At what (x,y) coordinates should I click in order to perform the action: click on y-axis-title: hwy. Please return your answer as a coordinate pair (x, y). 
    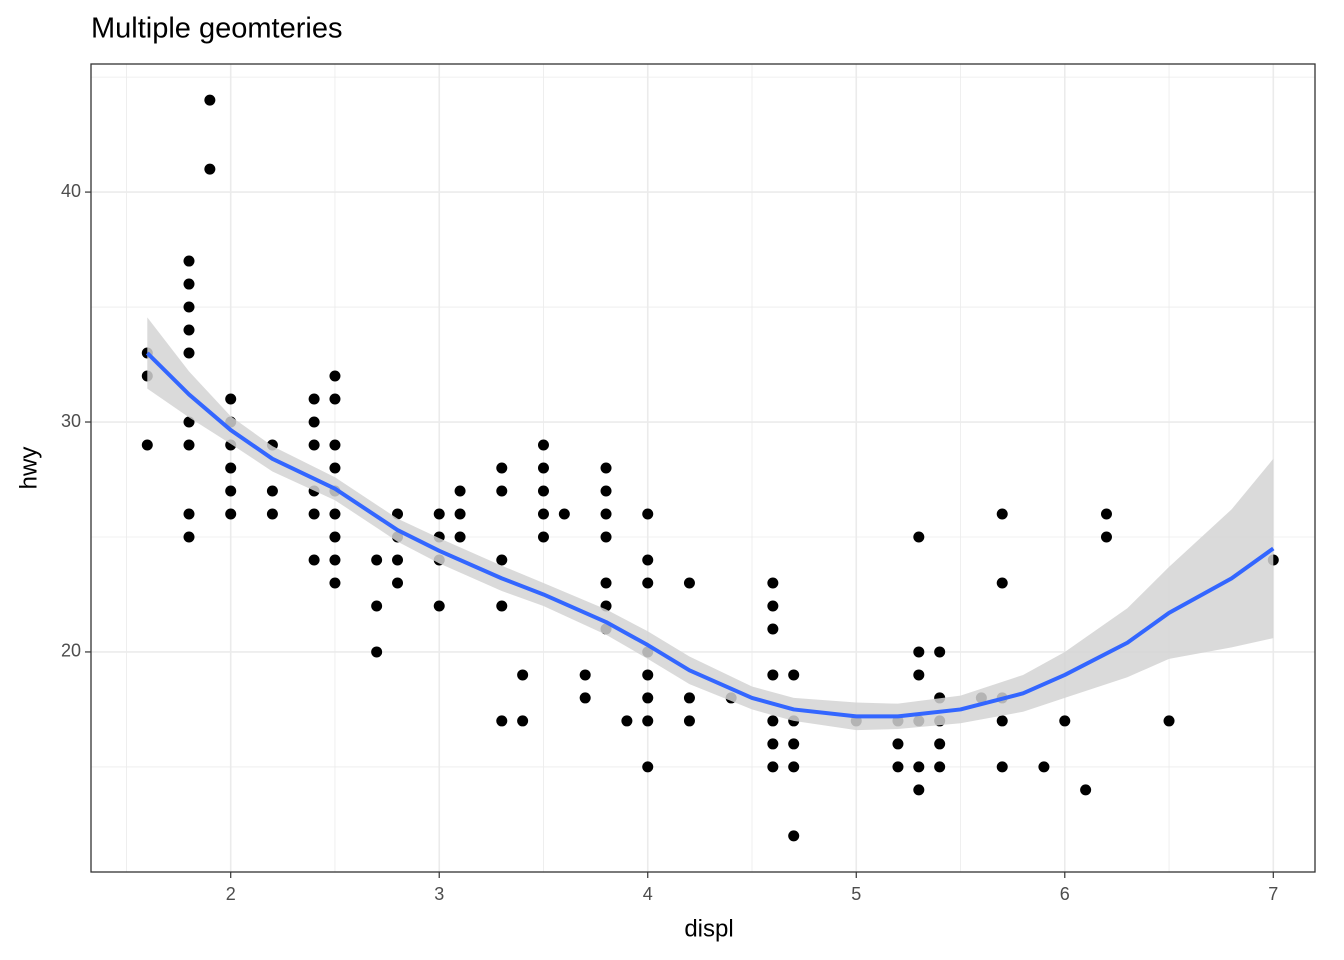
    Looking at the image, I should click on (28, 468).